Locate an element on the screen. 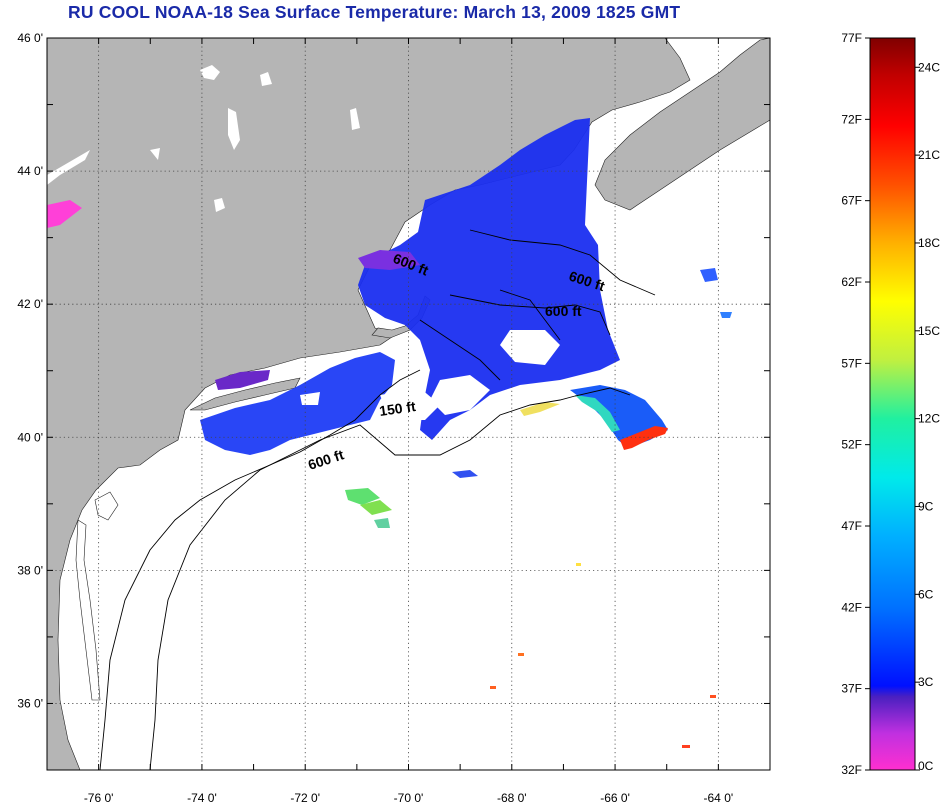 The width and height of the screenshot is (944, 809). colorbar-f-label: 37F is located at coordinates (851, 689).